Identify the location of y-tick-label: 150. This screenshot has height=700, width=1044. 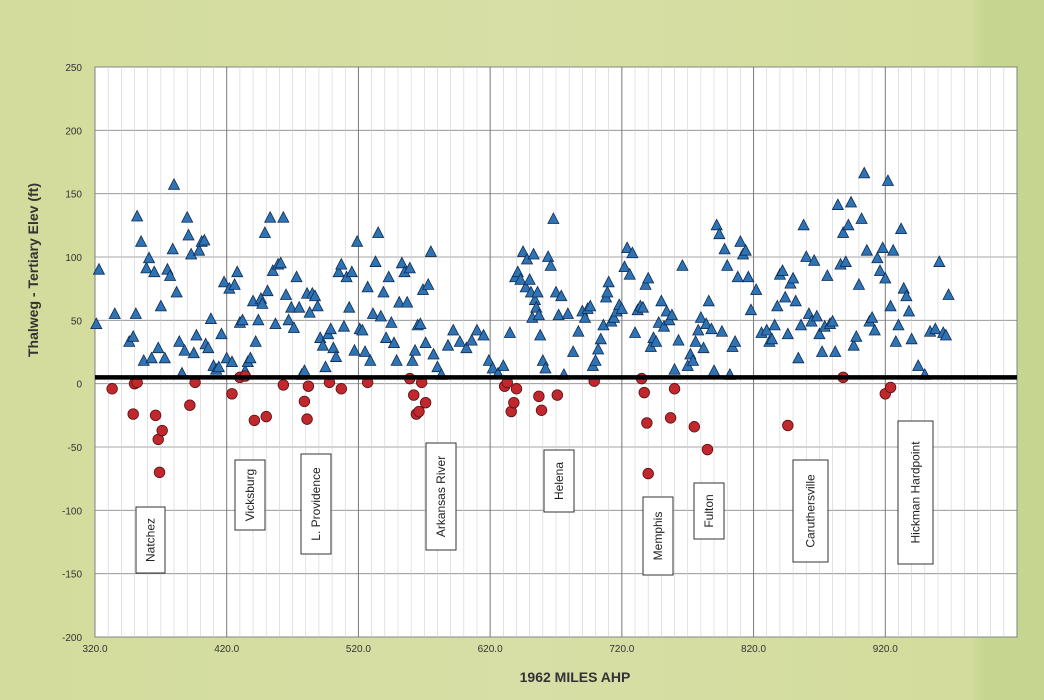
(73, 195).